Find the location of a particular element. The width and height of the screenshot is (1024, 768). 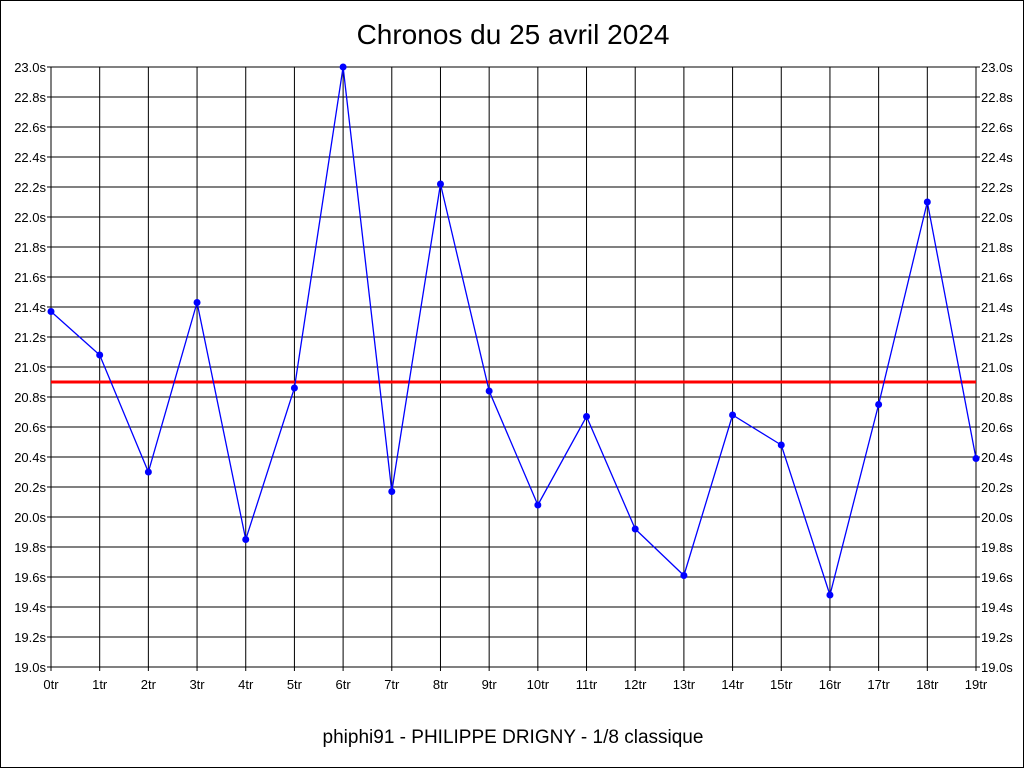

y-tick-label-right: 22.0s is located at coordinates (997, 217).